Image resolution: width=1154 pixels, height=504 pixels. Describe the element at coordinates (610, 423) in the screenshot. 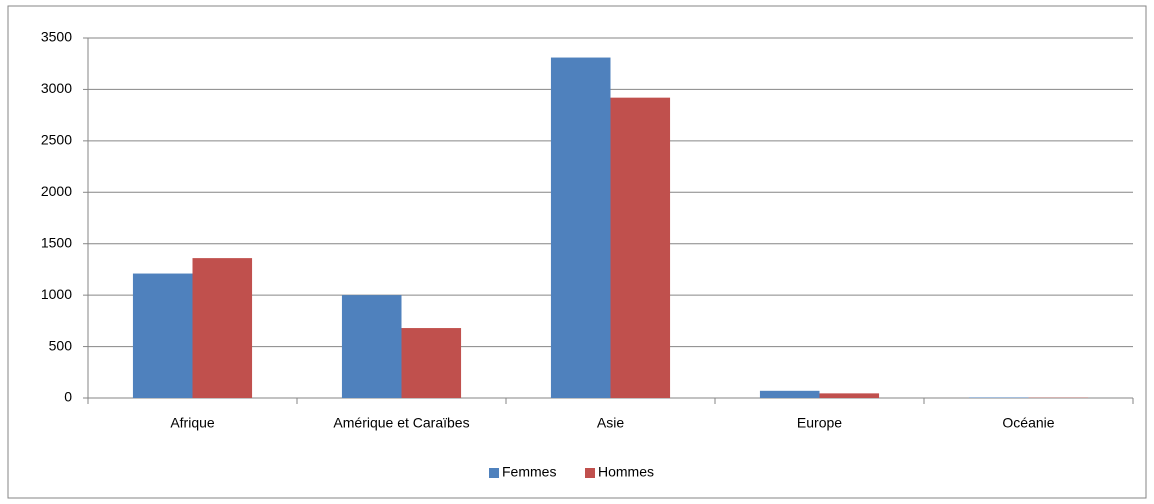

I see `x-tick-label: Asie` at that location.